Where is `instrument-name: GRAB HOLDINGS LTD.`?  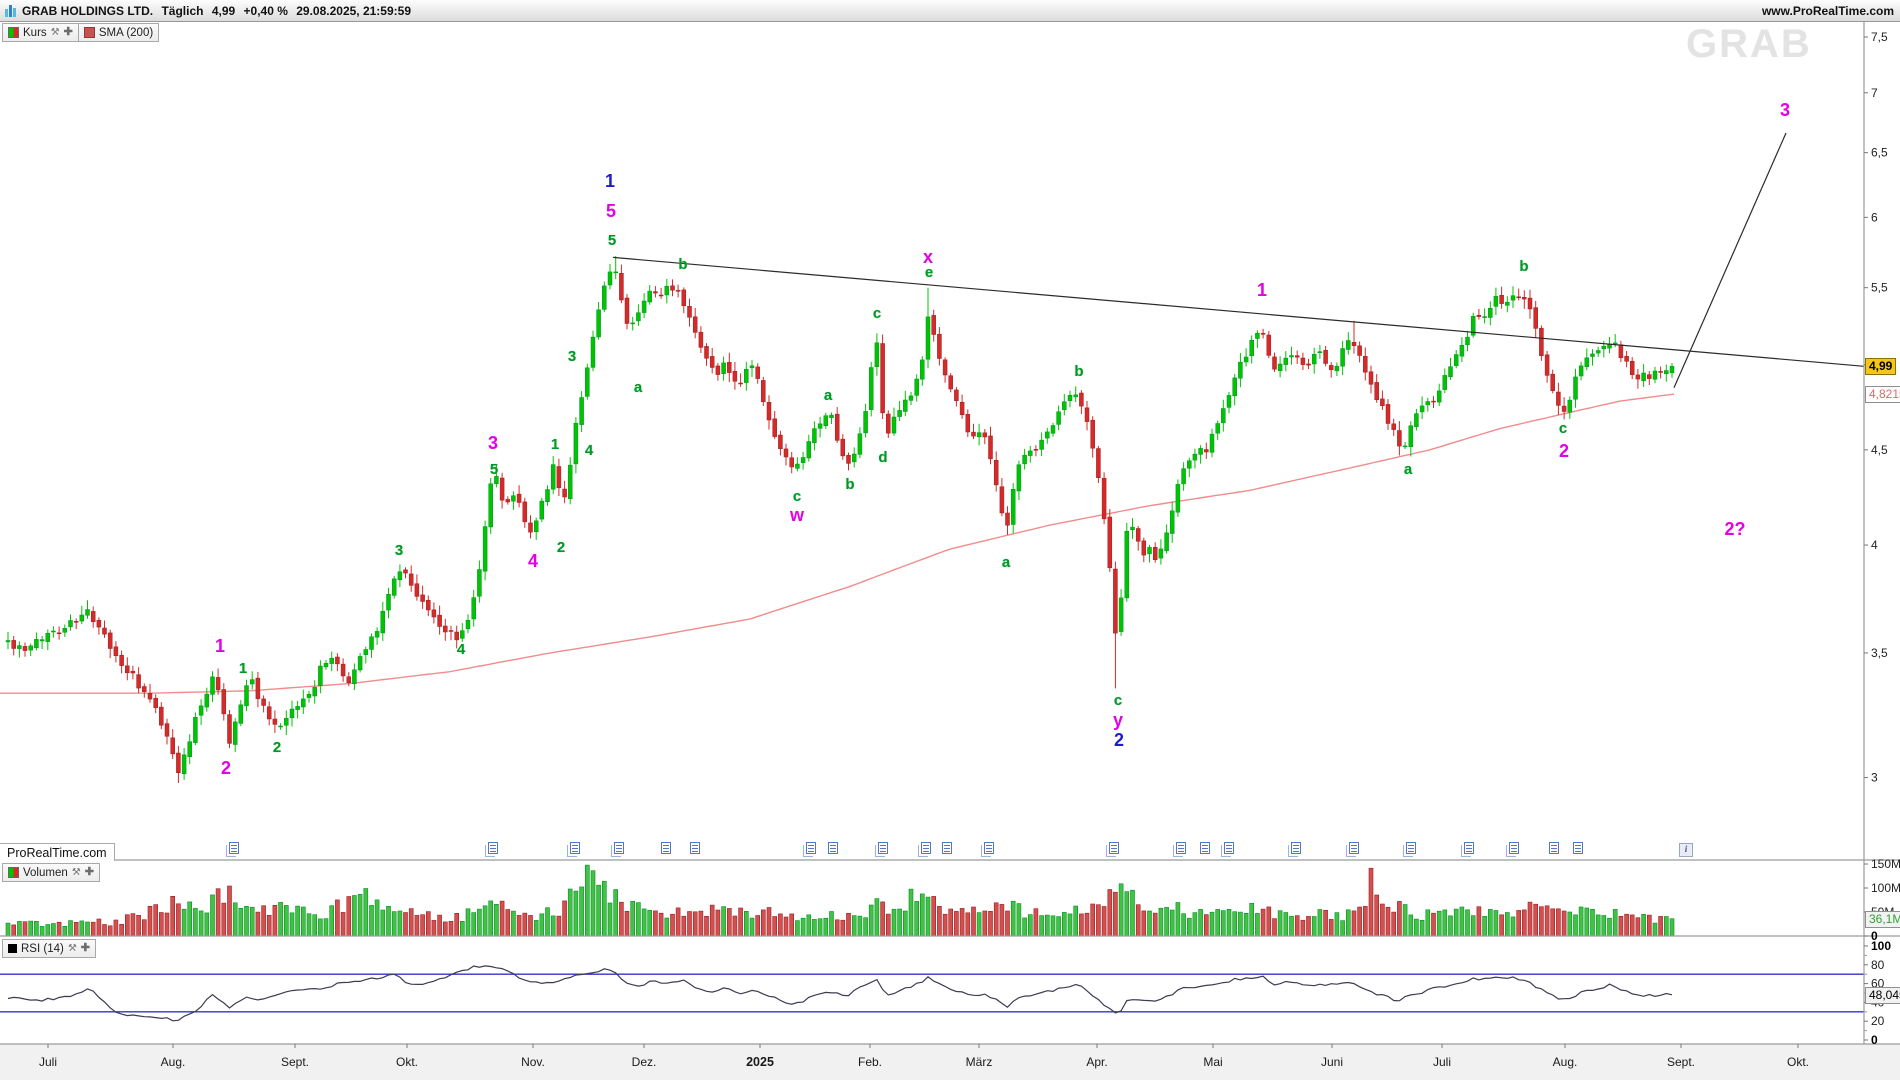 instrument-name: GRAB HOLDINGS LTD. is located at coordinates (88, 10).